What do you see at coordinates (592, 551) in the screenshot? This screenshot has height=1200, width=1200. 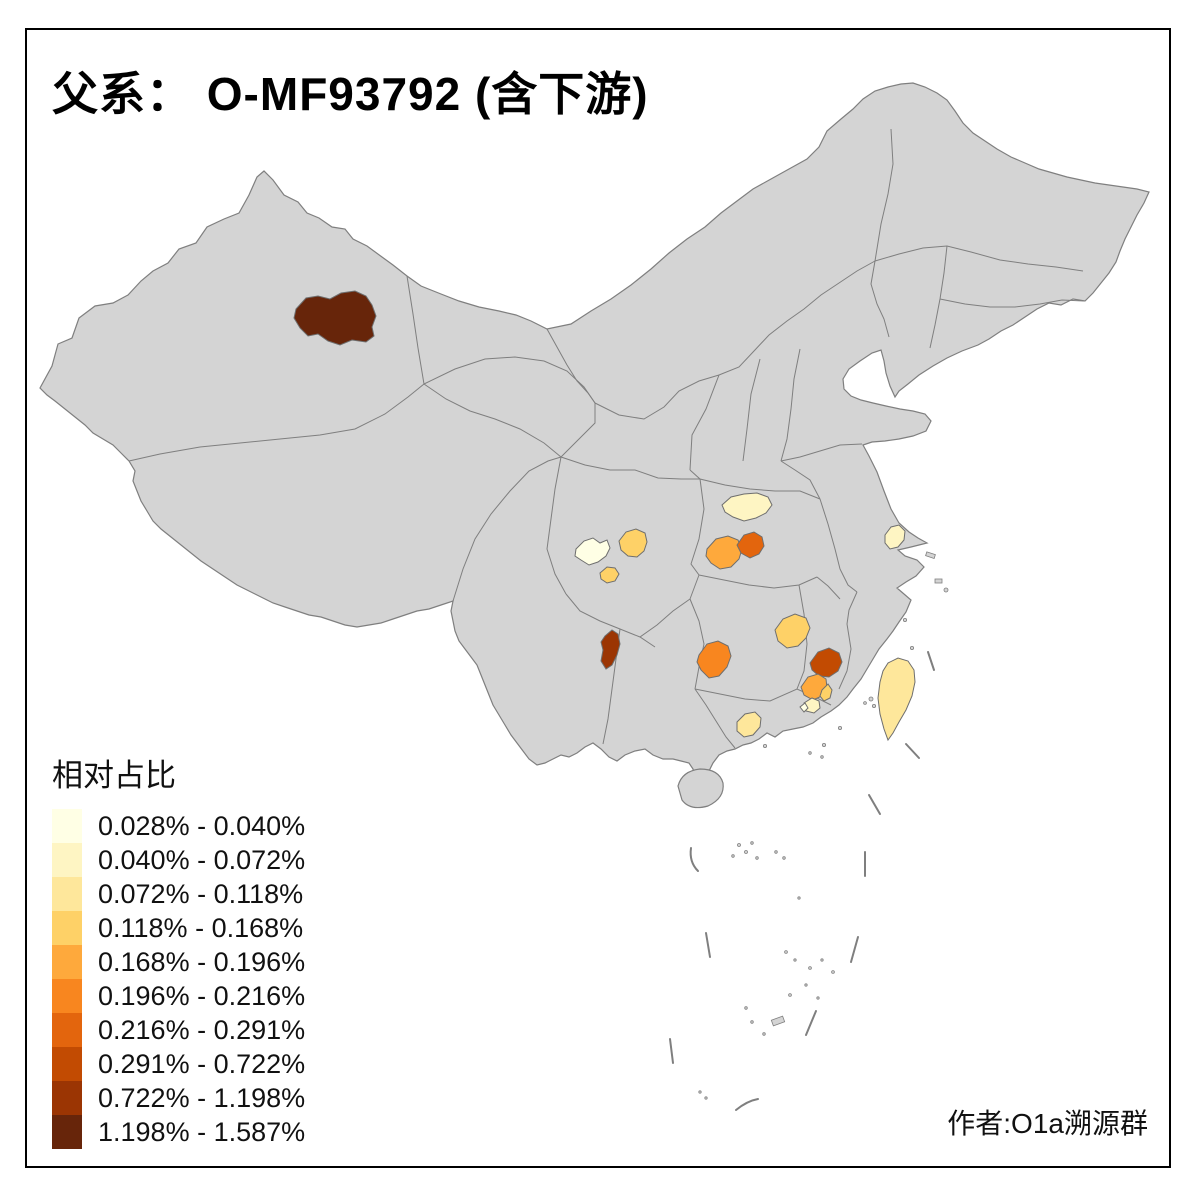 I see `sichuan-west-region` at bounding box center [592, 551].